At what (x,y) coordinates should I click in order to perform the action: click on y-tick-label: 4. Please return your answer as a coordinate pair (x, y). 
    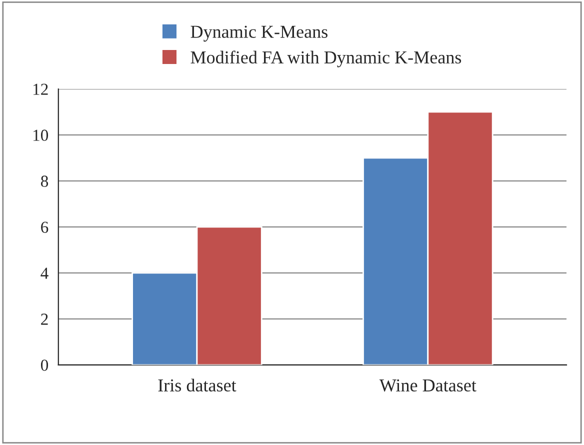
    Looking at the image, I should click on (44, 273).